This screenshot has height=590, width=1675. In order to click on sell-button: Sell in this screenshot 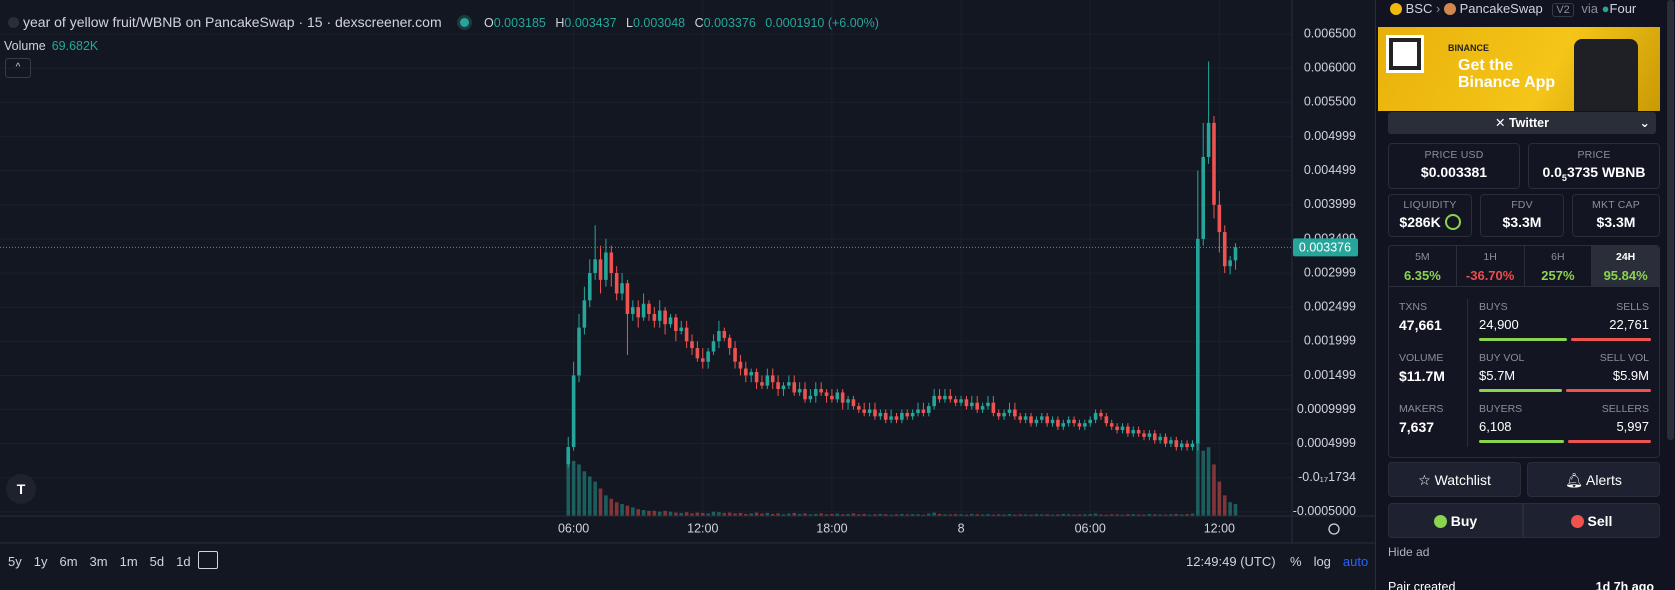, I will do `click(1591, 520)`.